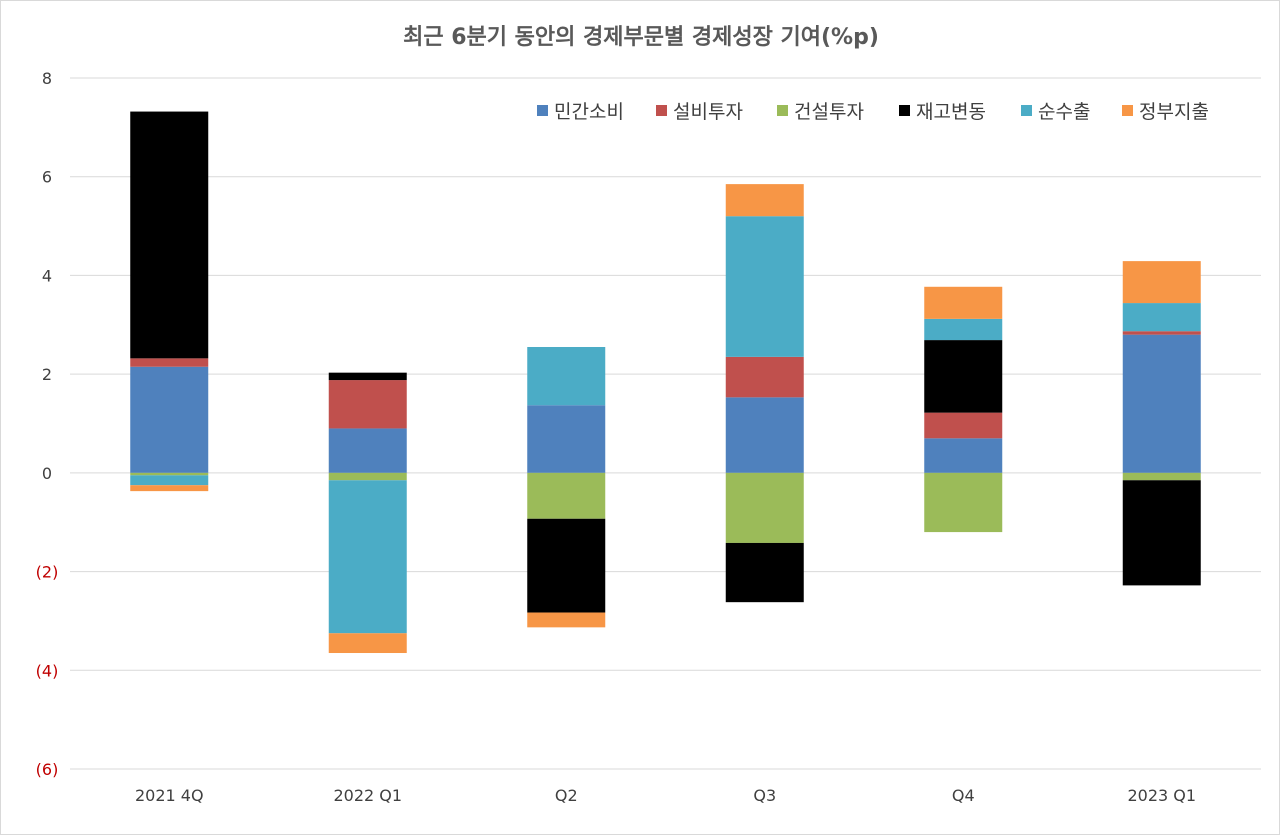  Describe the element at coordinates (764, 795) in the screenshot. I see `x-tick-label: Q3` at that location.